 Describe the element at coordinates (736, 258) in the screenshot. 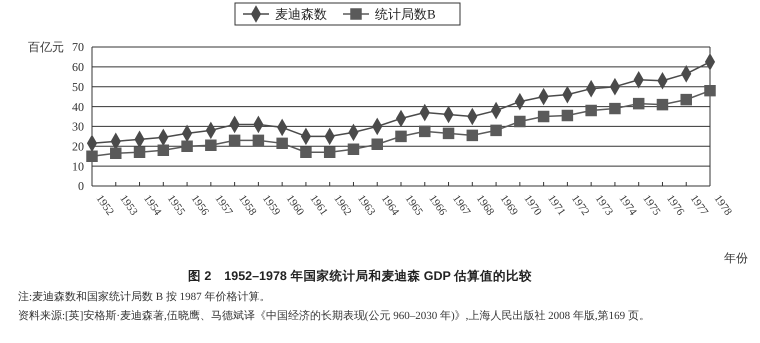

I see `x-axis-title: 年份` at that location.